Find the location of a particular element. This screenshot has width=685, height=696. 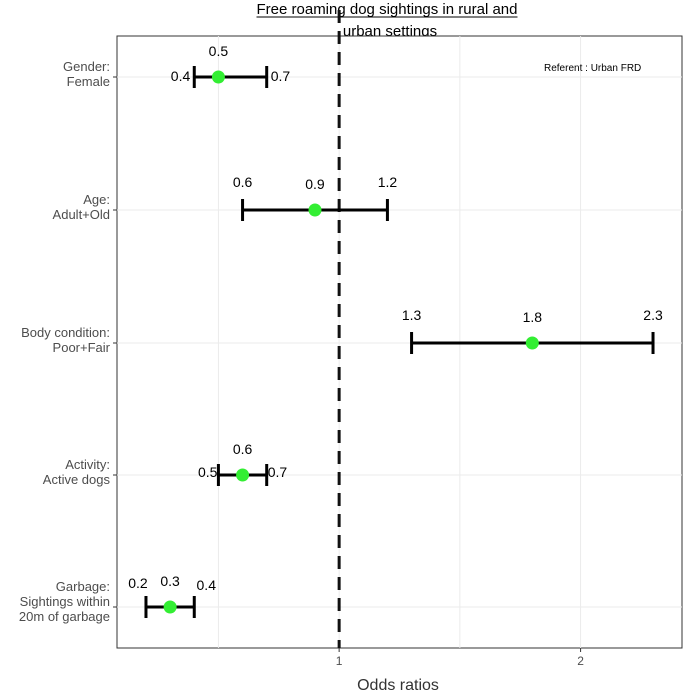

estimate-label-2: 1.8 is located at coordinates (533, 317).